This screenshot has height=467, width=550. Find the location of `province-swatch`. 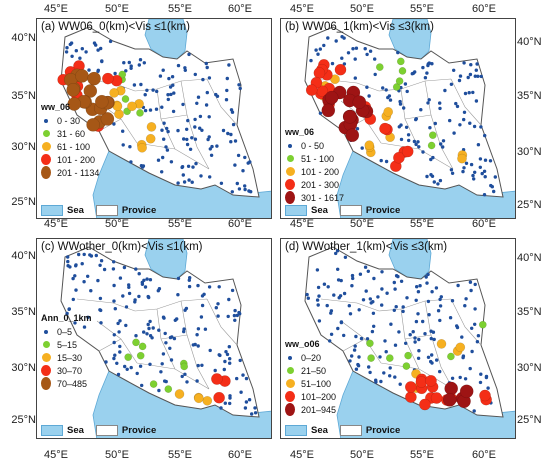

province-swatch is located at coordinates (350, 430).